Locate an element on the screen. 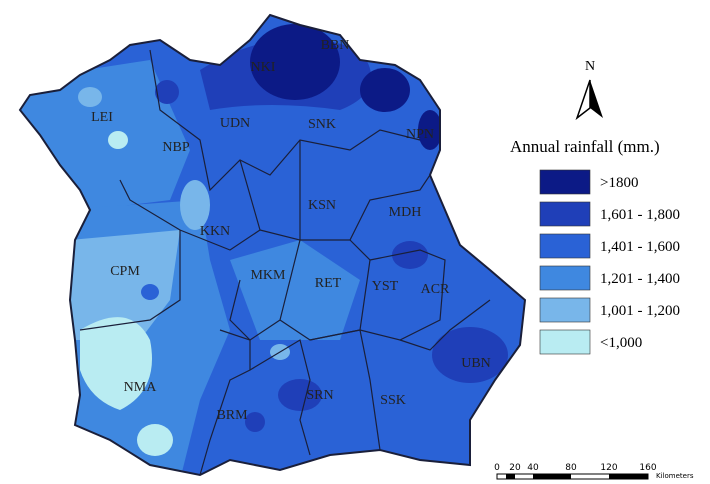 This screenshot has width=710, height=484. north-arrow: N is located at coordinates (589, 90).